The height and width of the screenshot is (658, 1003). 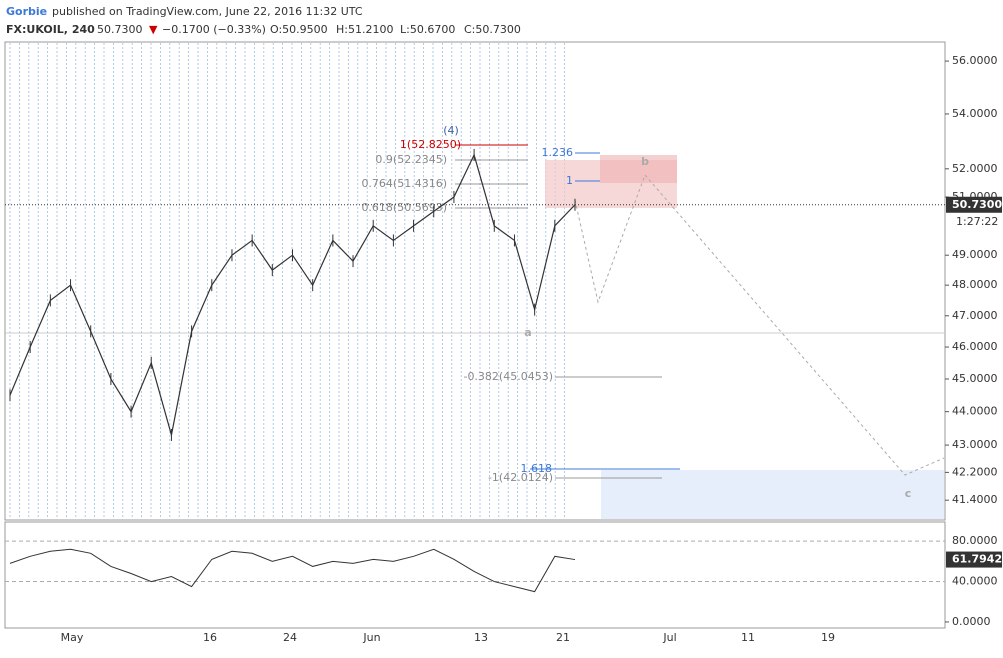 I want to click on y-tick-label: 43.0000, so click(x=975, y=444).